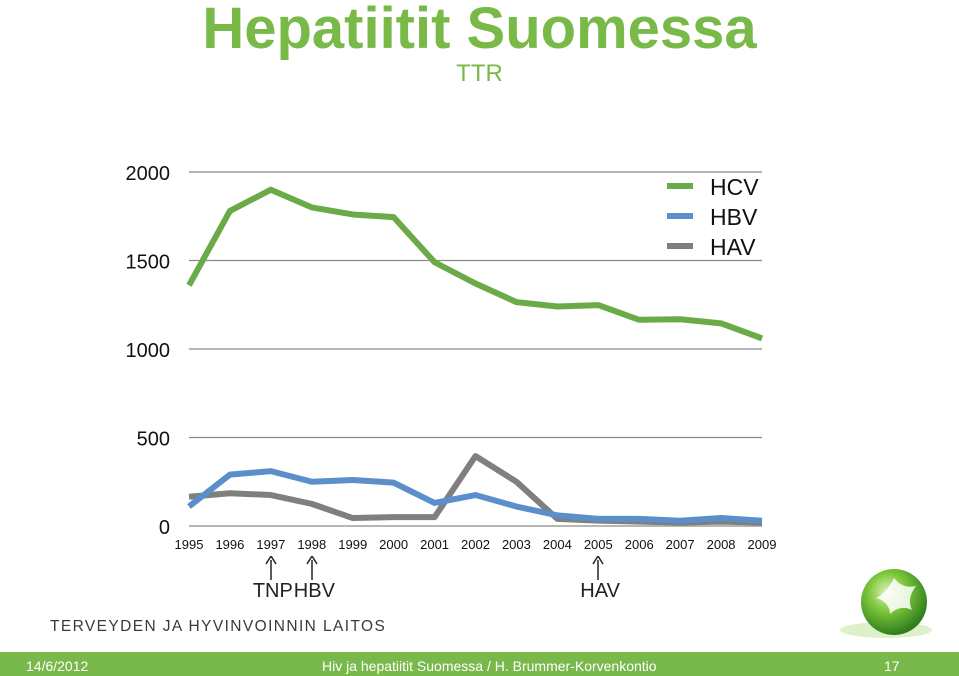 This screenshot has height=676, width=959. Describe the element at coordinates (733, 247) in the screenshot. I see `legend-label-hav: HAV` at that location.